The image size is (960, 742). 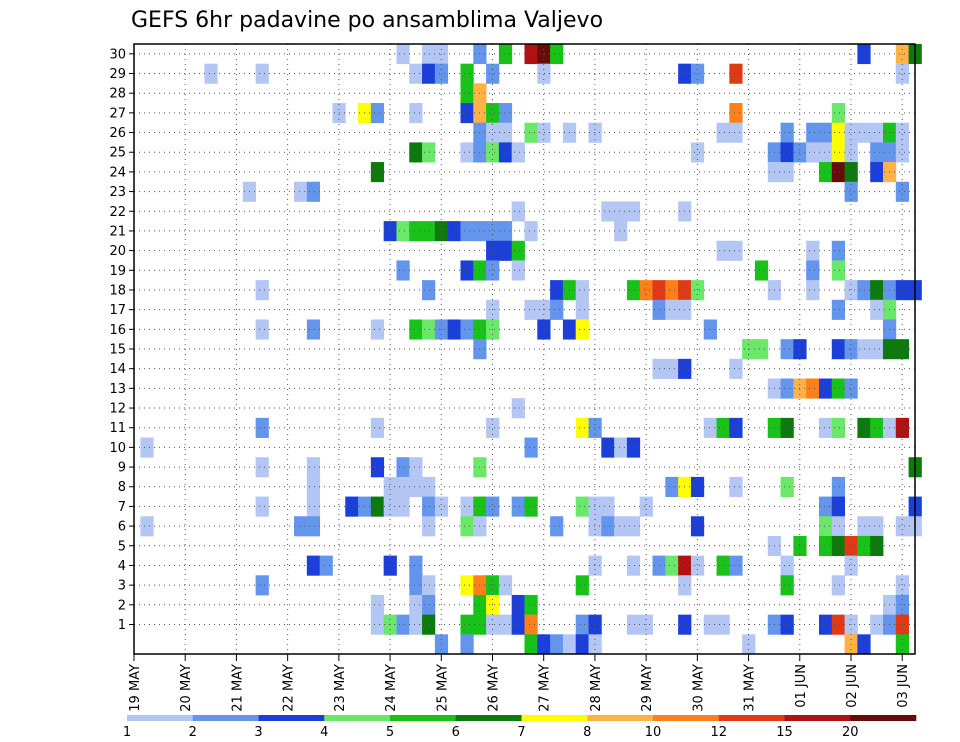 I want to click on y-tick-label: 25, so click(x=117, y=153).